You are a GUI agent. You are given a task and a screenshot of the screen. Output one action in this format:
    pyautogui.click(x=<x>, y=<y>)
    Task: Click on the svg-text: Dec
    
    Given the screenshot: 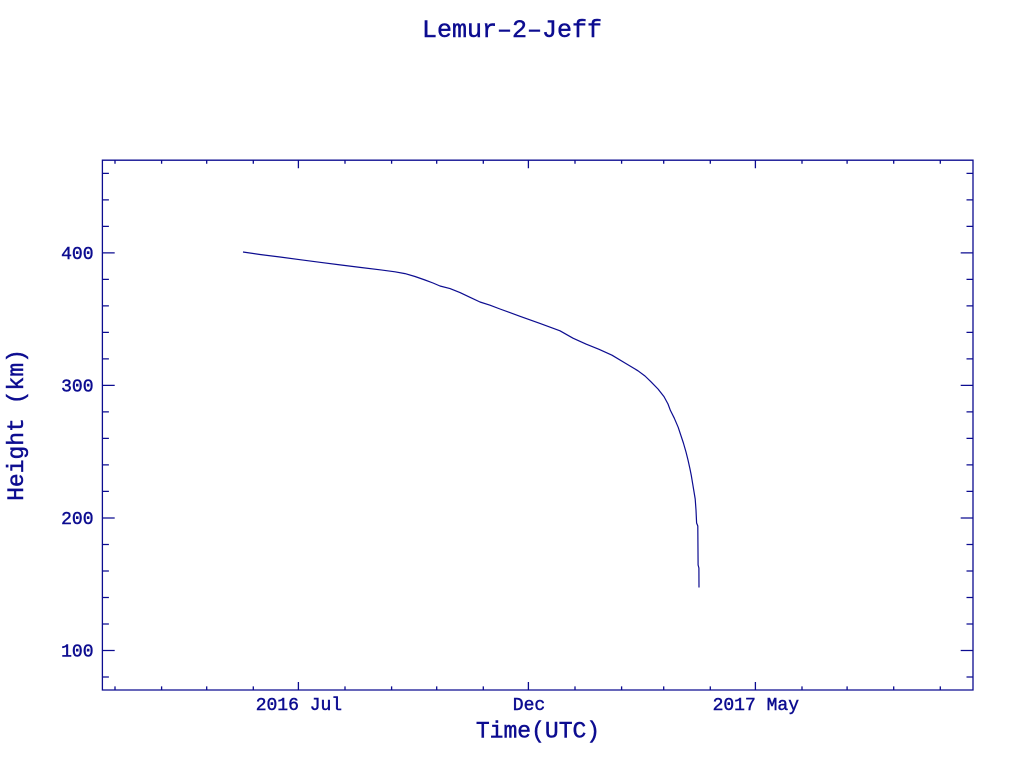 What is the action you would take?
    pyautogui.click(x=529, y=706)
    